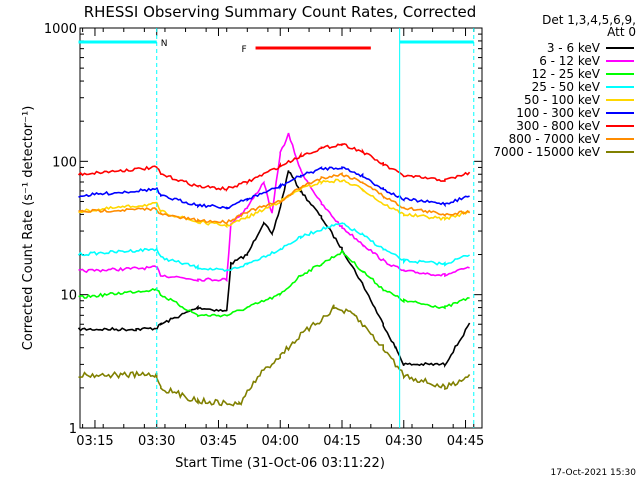 The height and width of the screenshot is (480, 640). What do you see at coordinates (574, 48) in the screenshot?
I see `legend-label: 3 - 6 keV` at bounding box center [574, 48].